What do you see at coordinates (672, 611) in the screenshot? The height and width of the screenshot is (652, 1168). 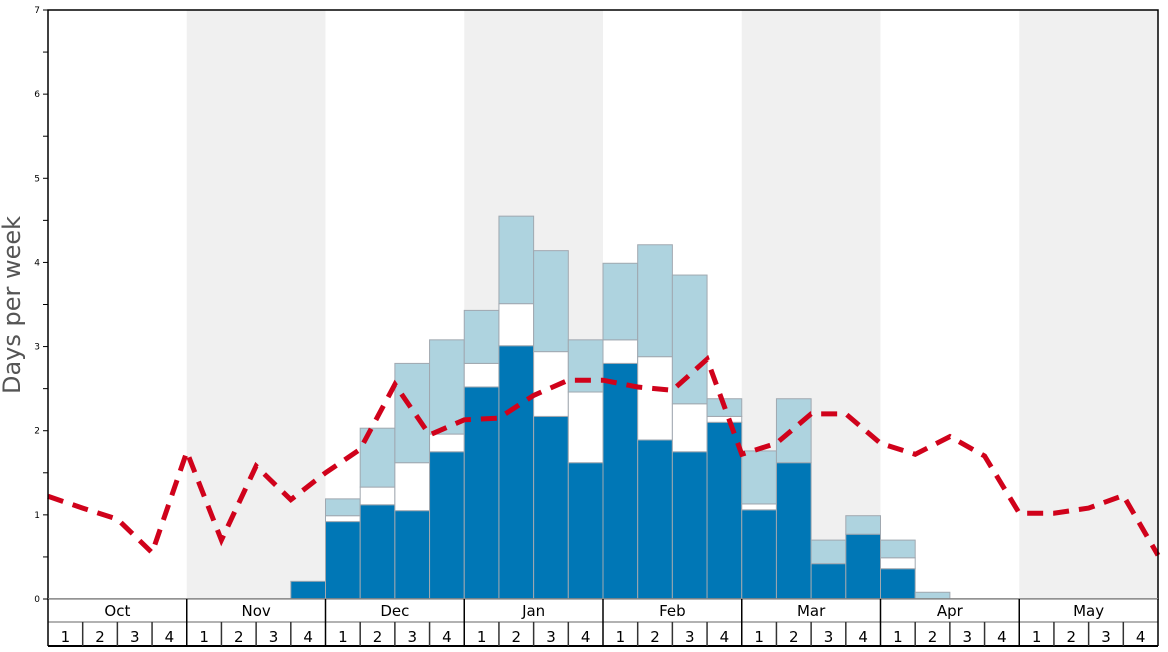 I see `month-label: Feb` at bounding box center [672, 611].